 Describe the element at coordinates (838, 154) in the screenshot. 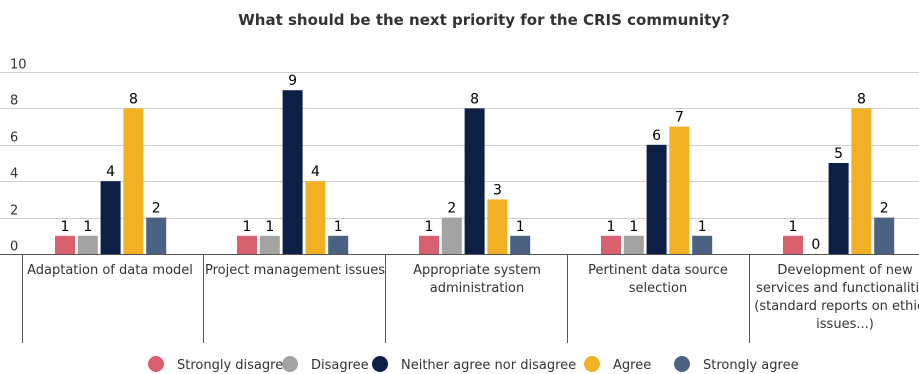

I see `data-label: 5` at that location.